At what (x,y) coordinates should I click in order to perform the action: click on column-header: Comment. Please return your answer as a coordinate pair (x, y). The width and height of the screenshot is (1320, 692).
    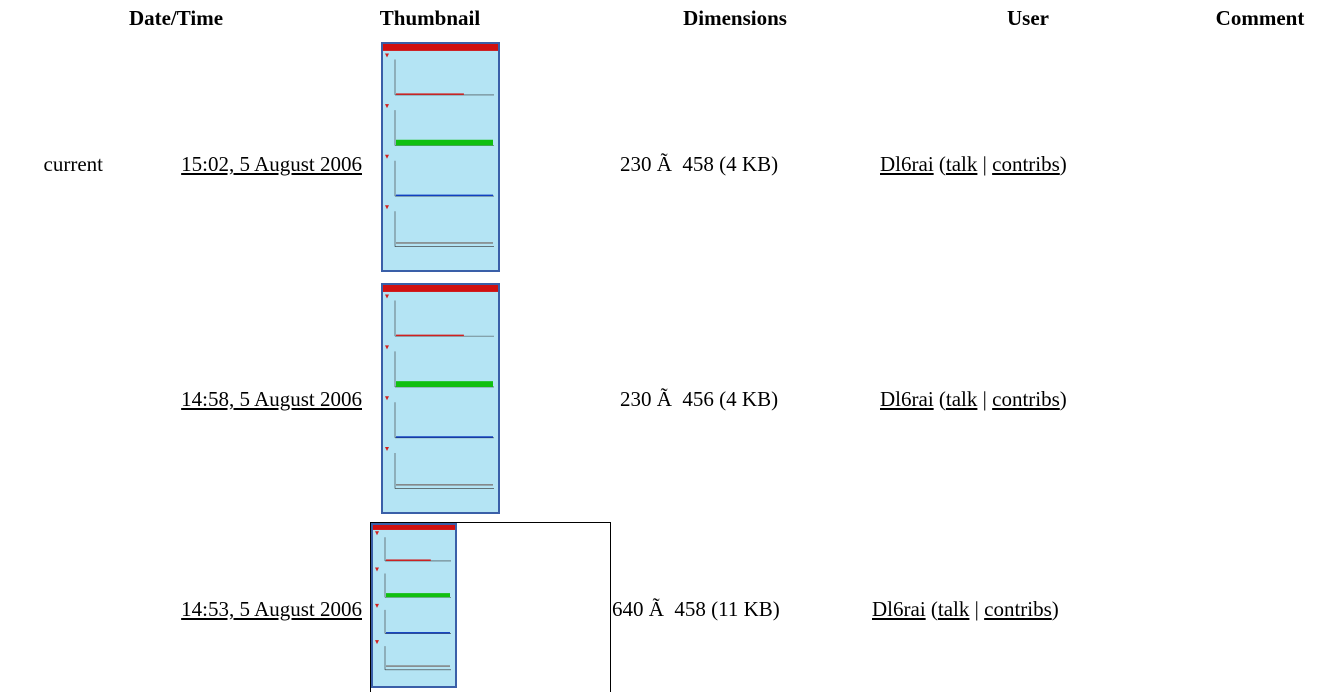
    Looking at the image, I should click on (1260, 18).